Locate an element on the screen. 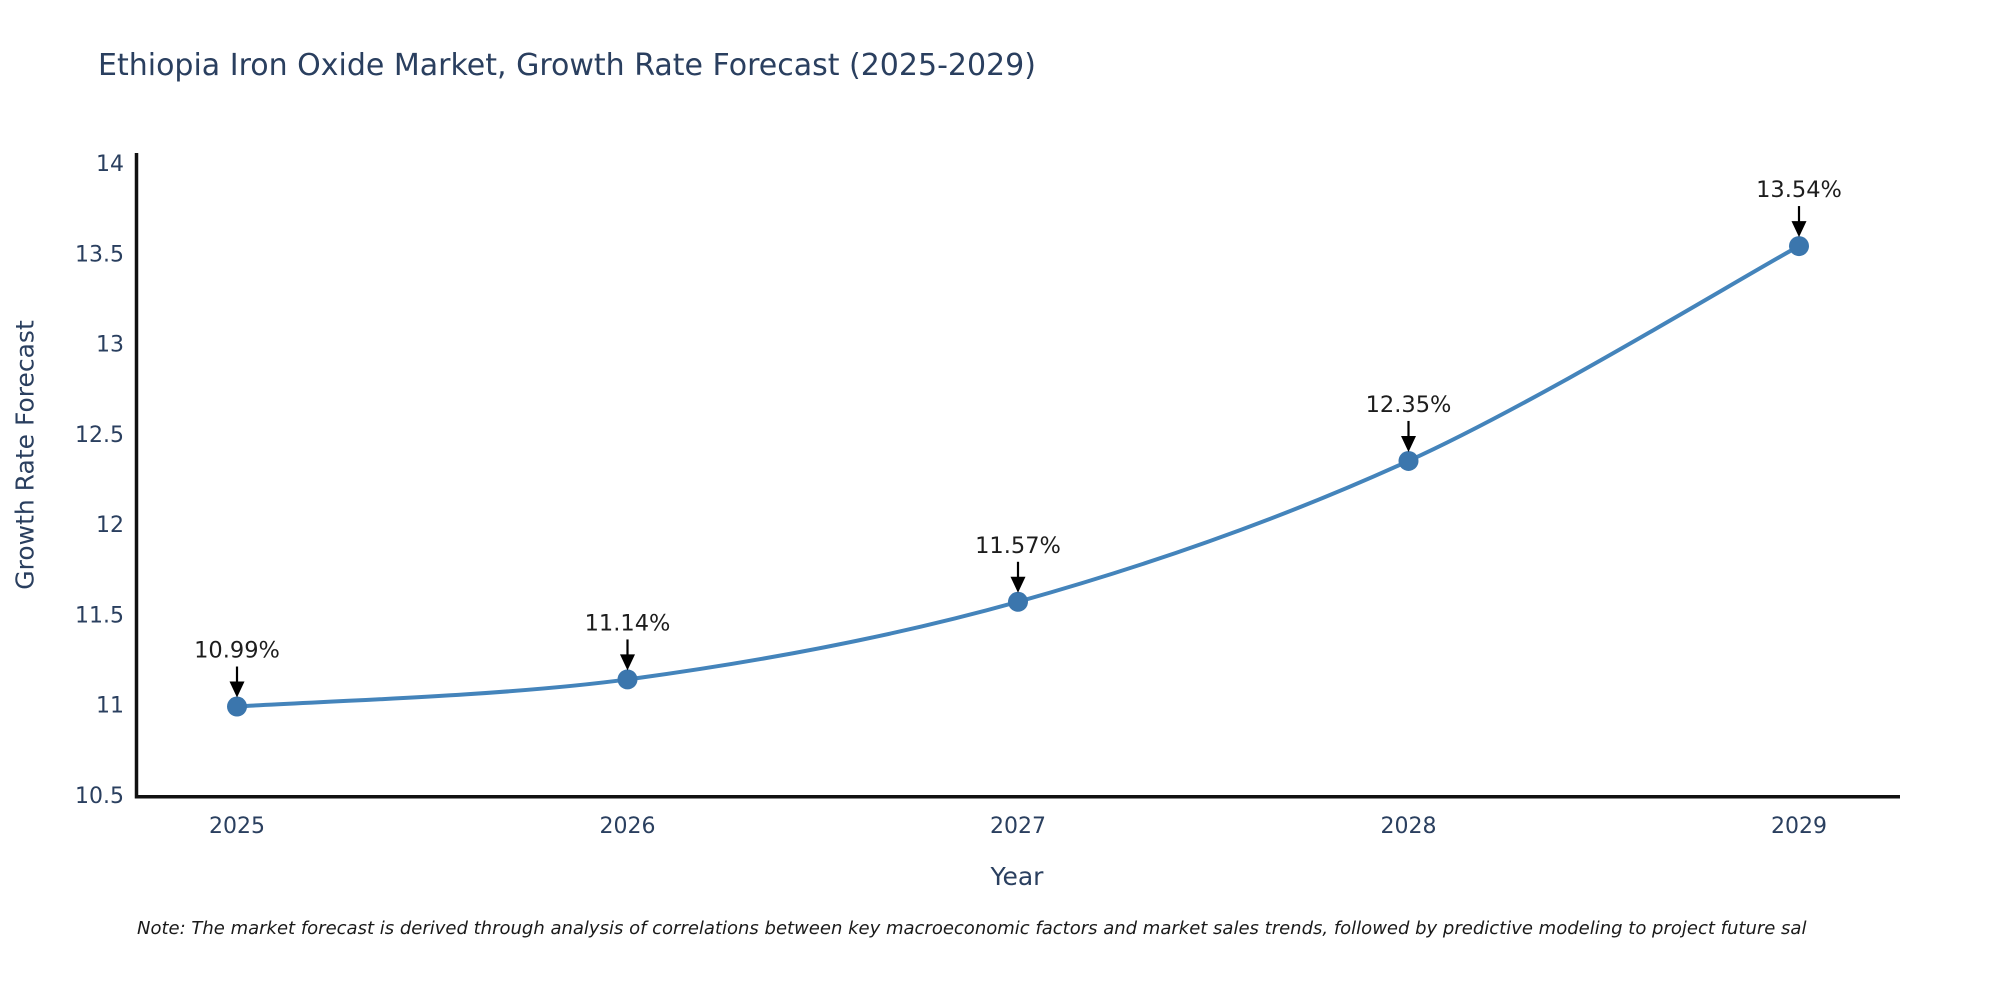  y-tick-label: 12 is located at coordinates (110, 525).